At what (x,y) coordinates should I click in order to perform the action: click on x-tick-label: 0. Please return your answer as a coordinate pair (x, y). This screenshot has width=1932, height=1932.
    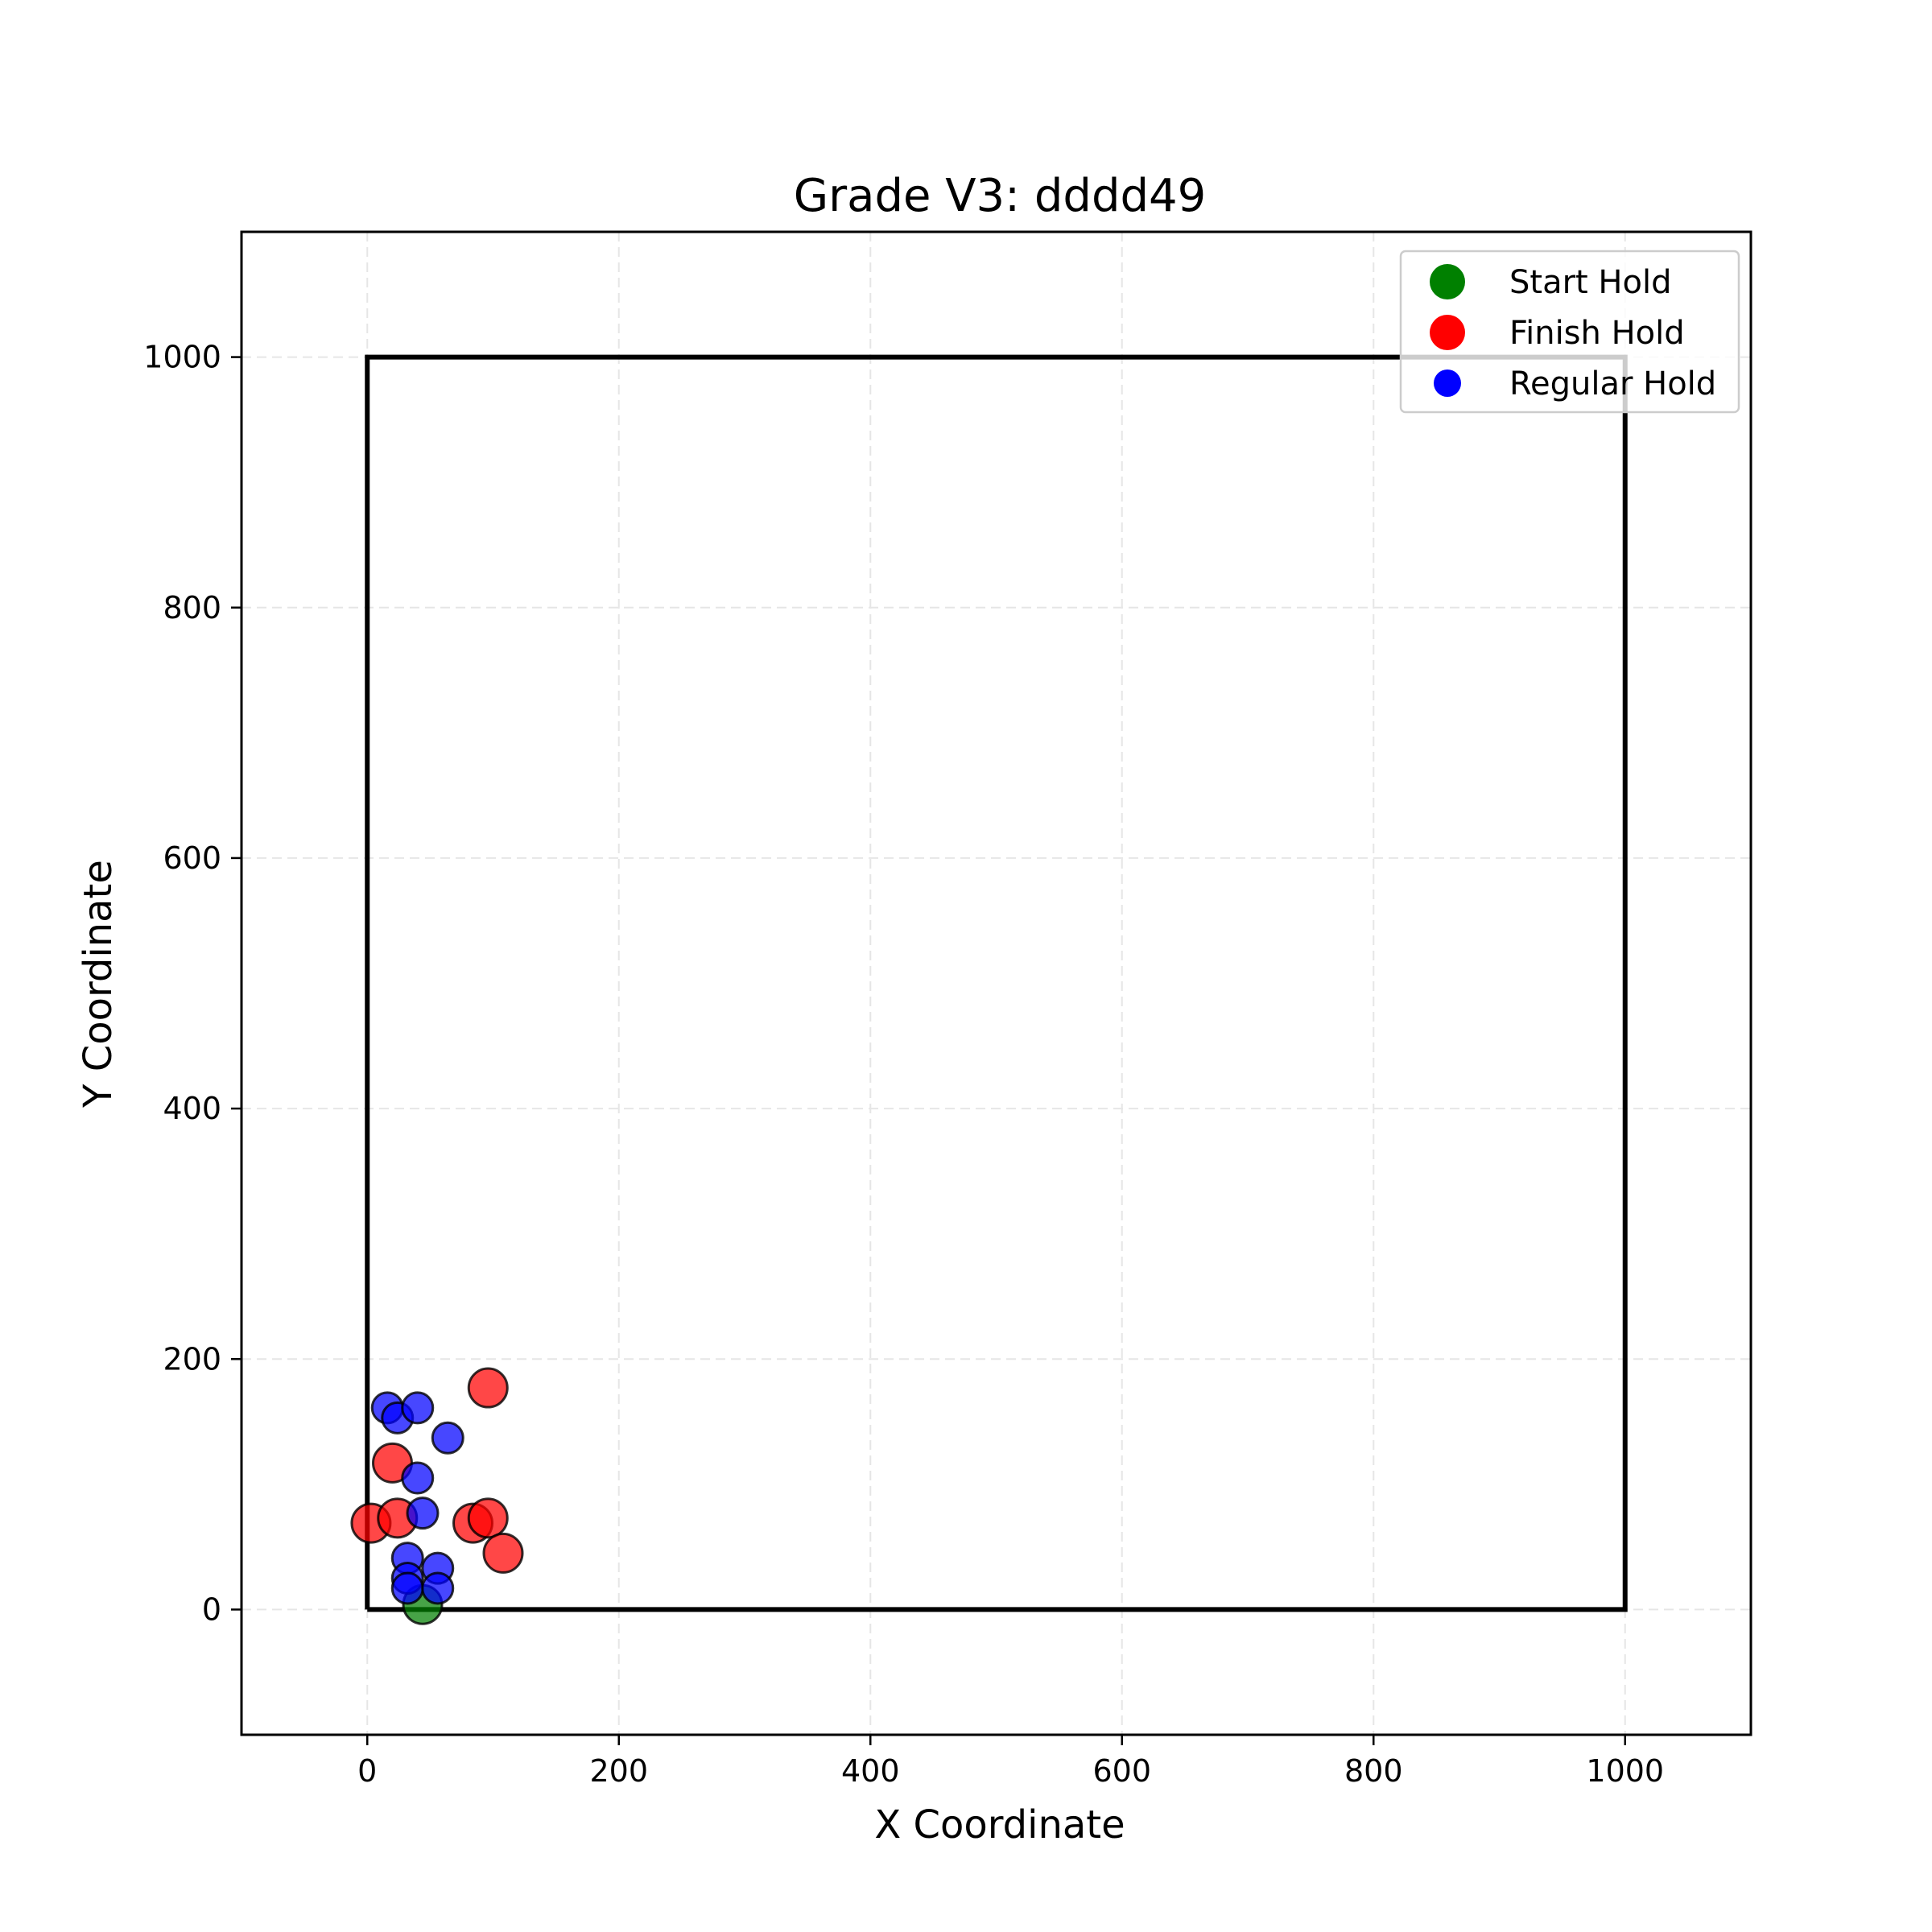
    Looking at the image, I should click on (367, 1771).